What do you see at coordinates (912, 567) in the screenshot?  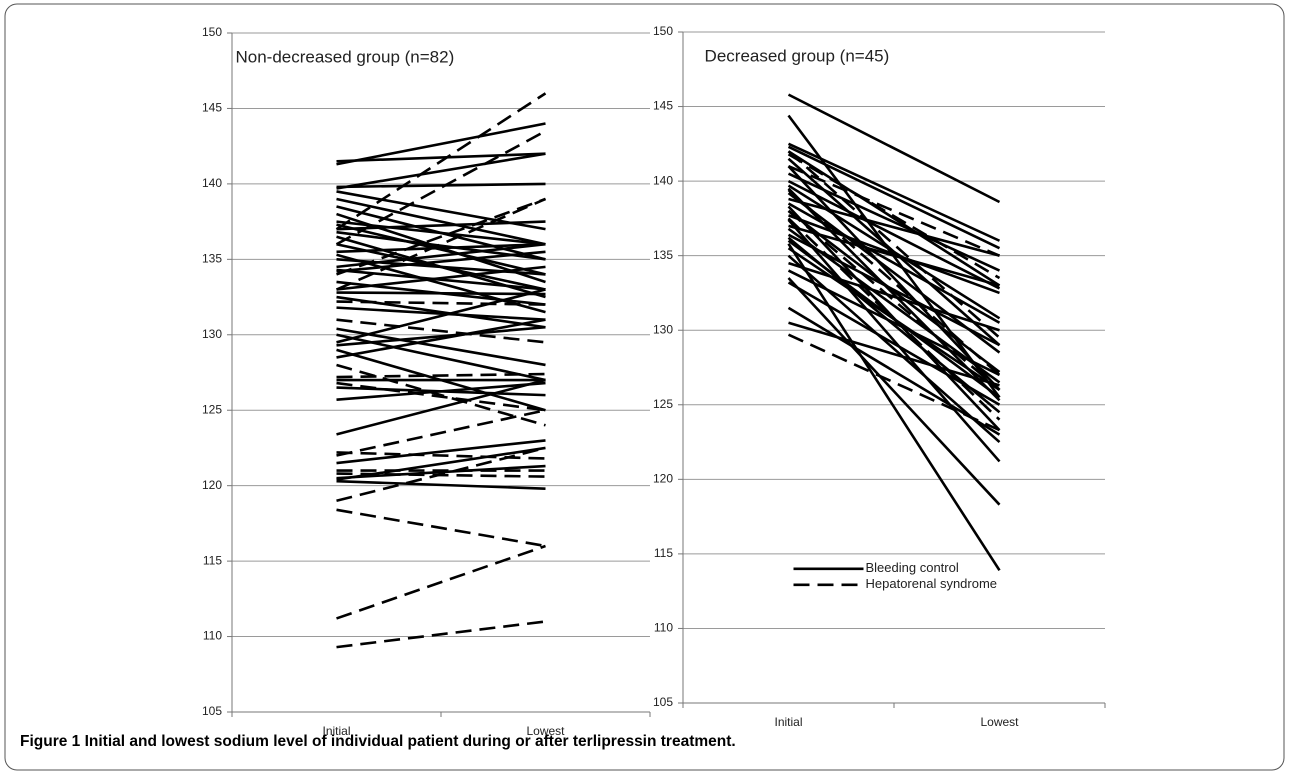 I see `legend-label: Bleeding control` at bounding box center [912, 567].